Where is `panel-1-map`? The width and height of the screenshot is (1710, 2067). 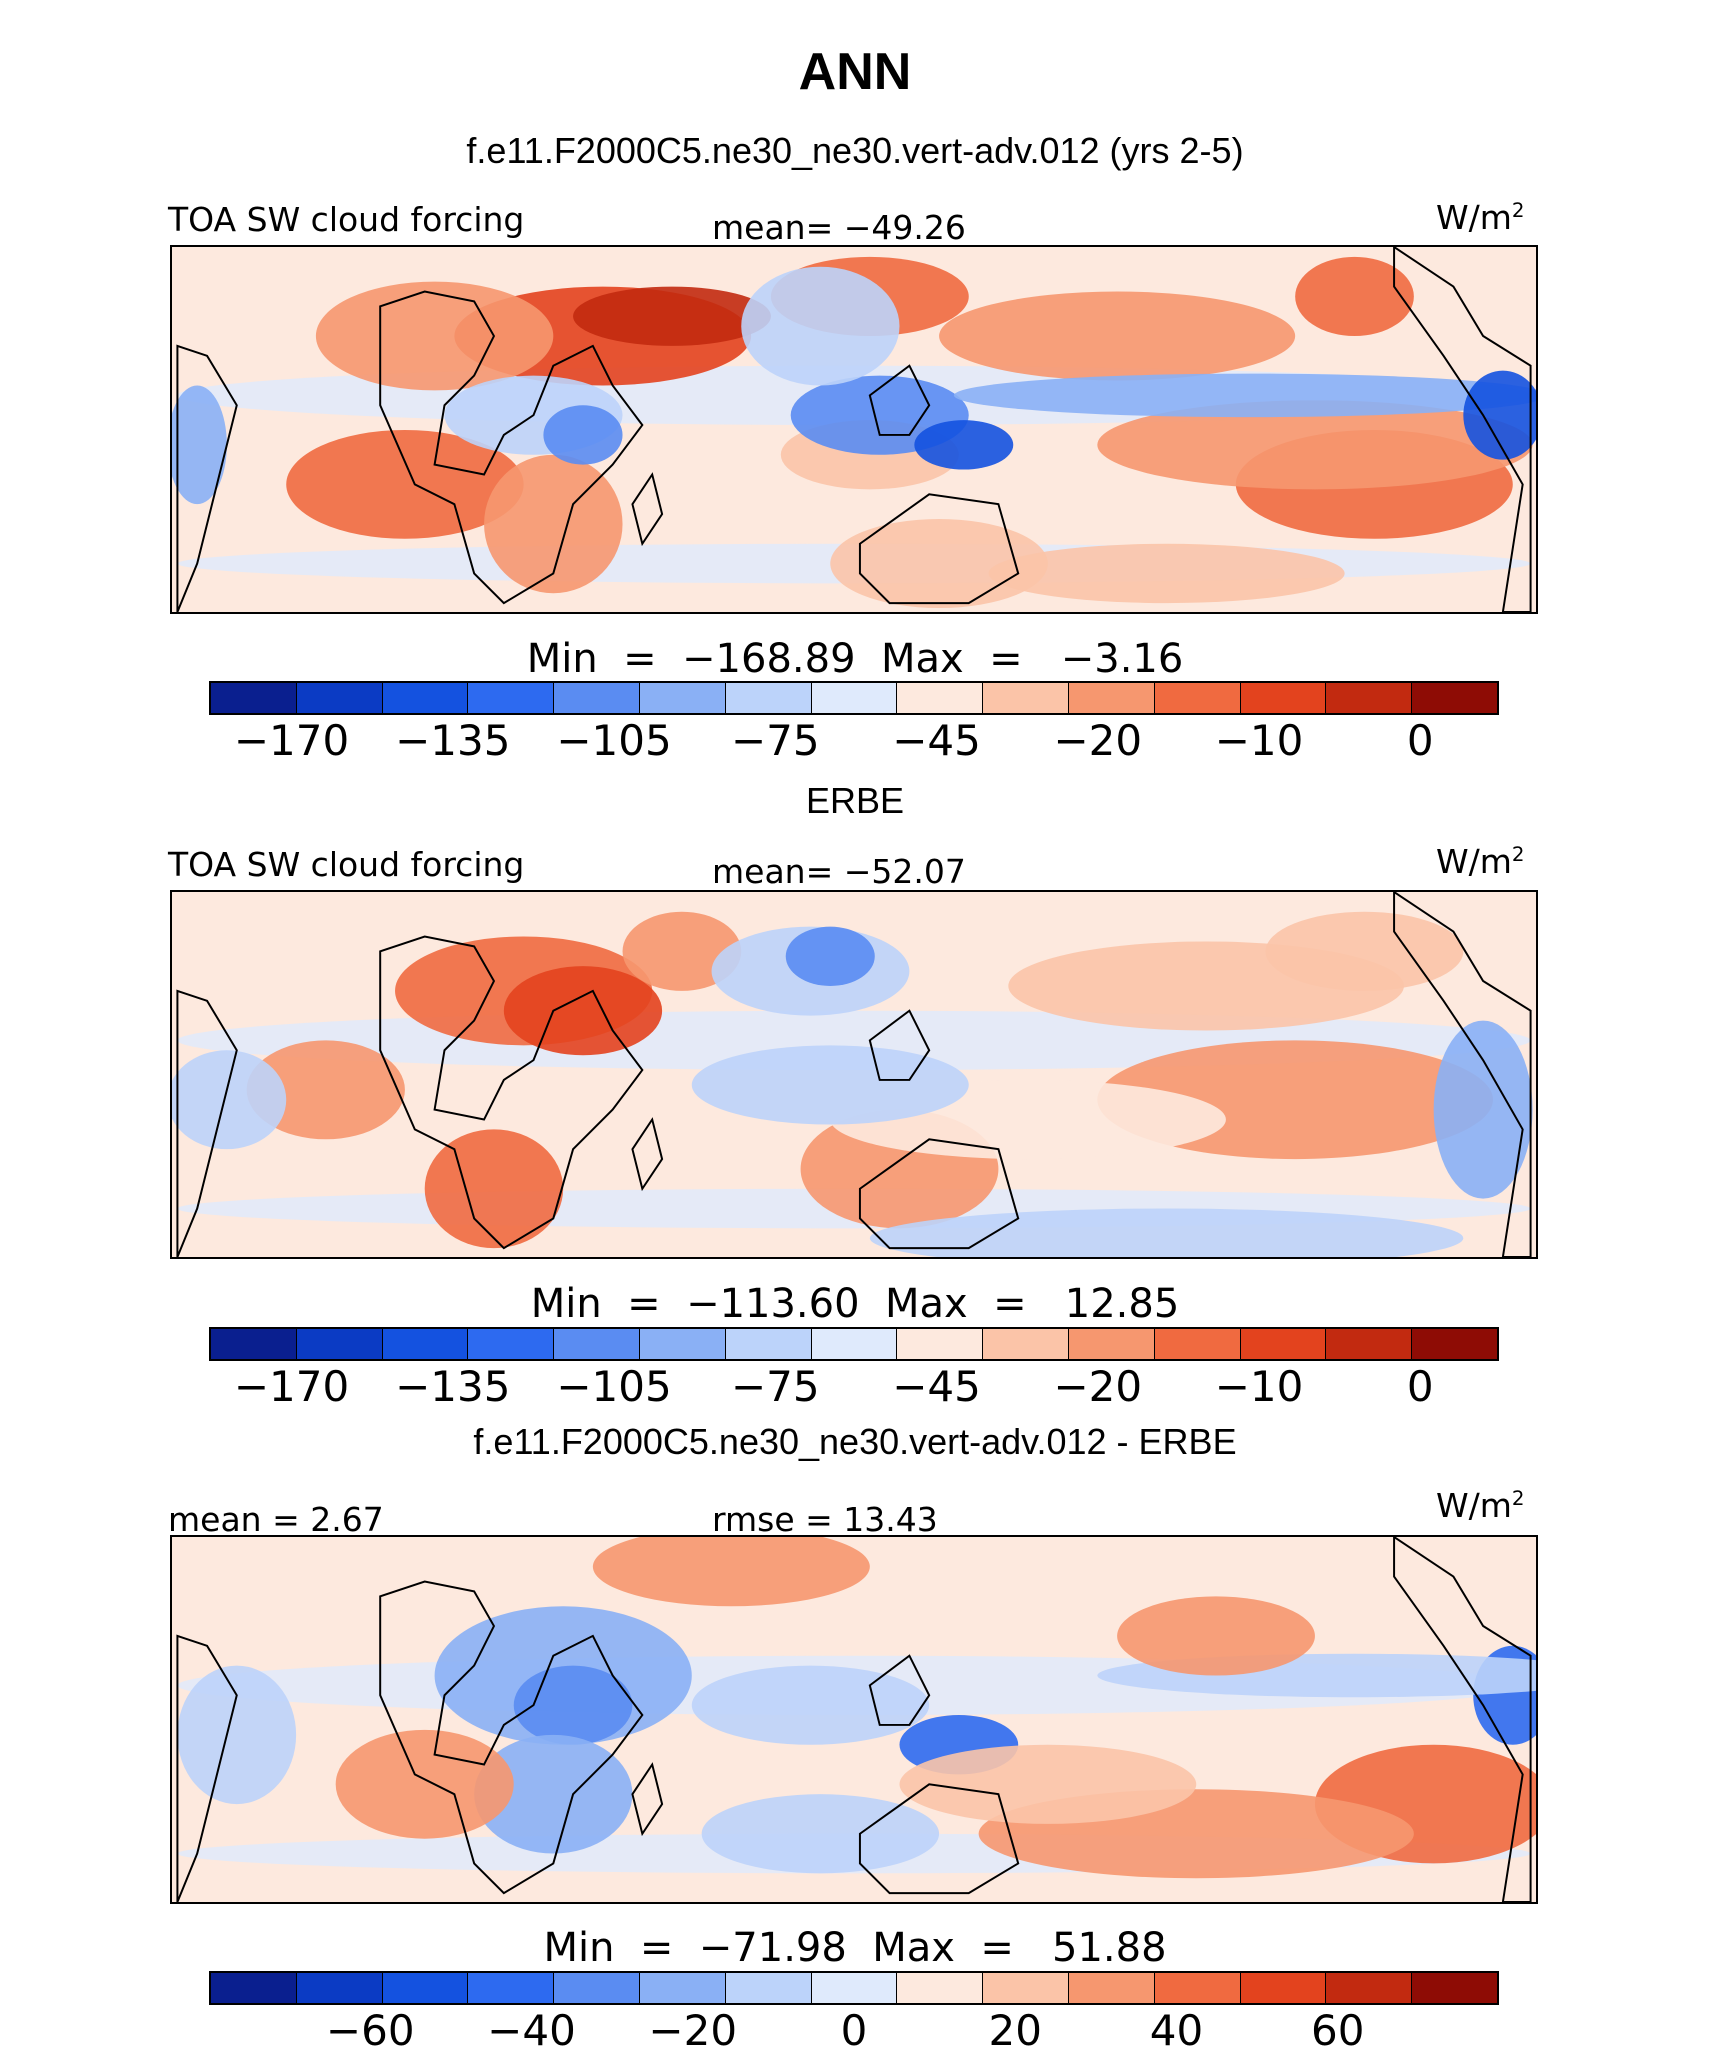
panel-1-map is located at coordinates (854, 429).